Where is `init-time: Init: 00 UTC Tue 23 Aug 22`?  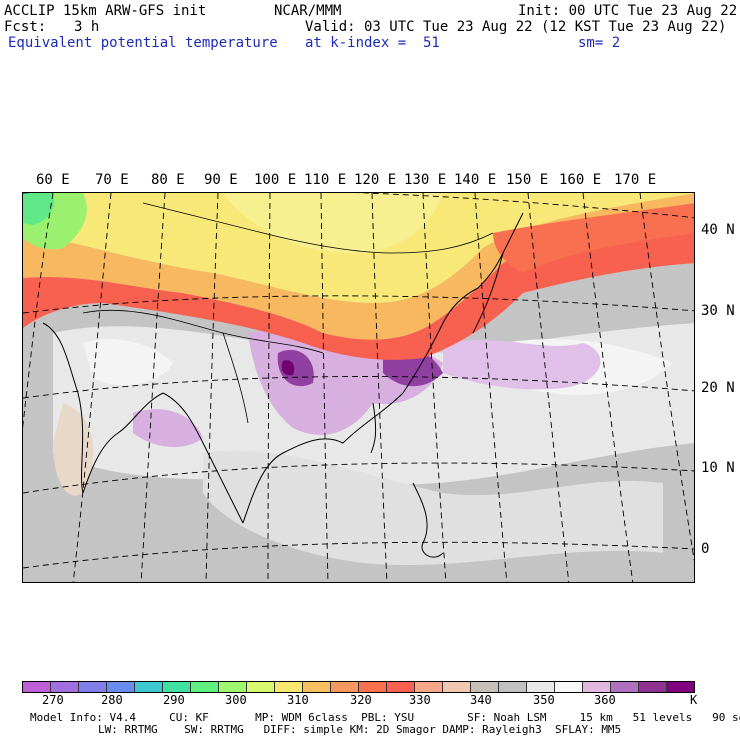 init-time: Init: 00 UTC Tue 23 Aug 22 is located at coordinates (628, 11).